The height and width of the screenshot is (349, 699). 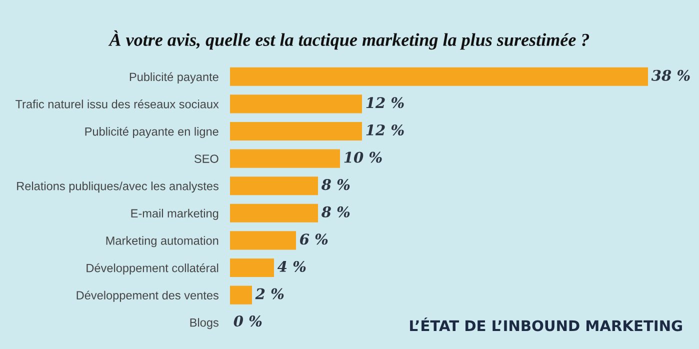 I want to click on y-tick-label: E-mail marketing, so click(x=174, y=214).